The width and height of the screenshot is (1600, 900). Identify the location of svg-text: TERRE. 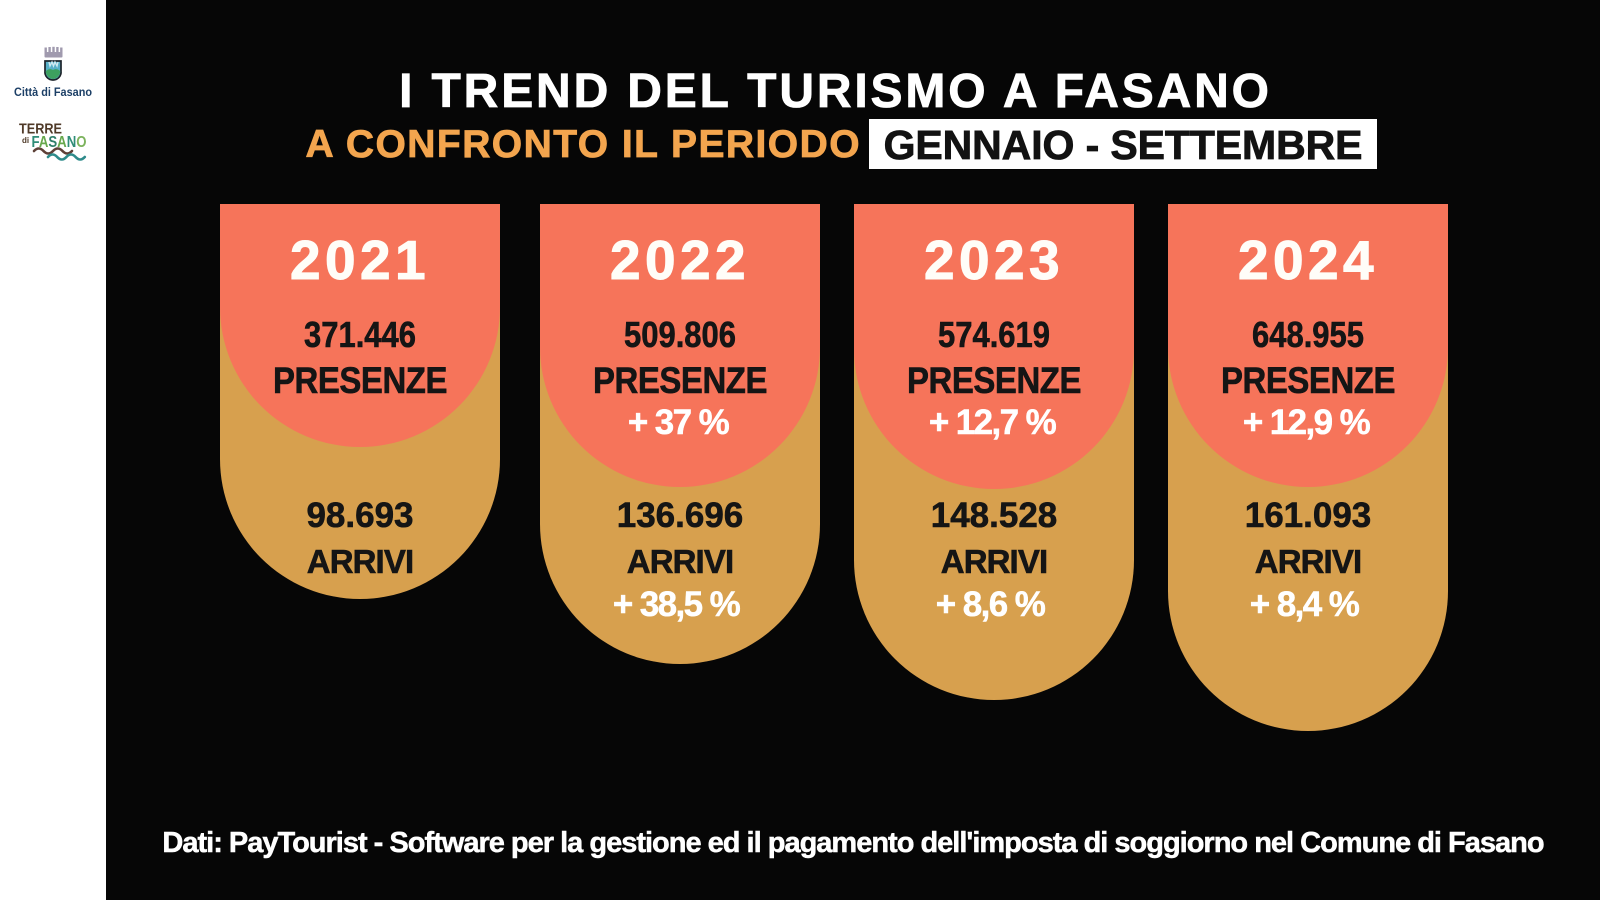
(40, 129).